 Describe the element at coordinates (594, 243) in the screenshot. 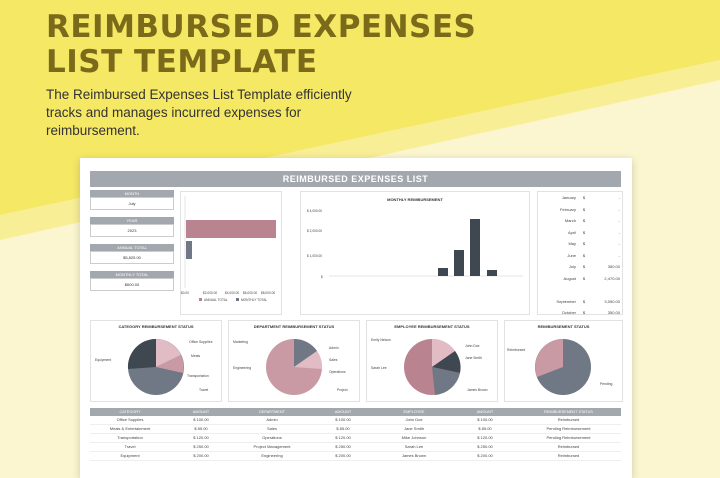

I see `month-row: May $ -` at that location.